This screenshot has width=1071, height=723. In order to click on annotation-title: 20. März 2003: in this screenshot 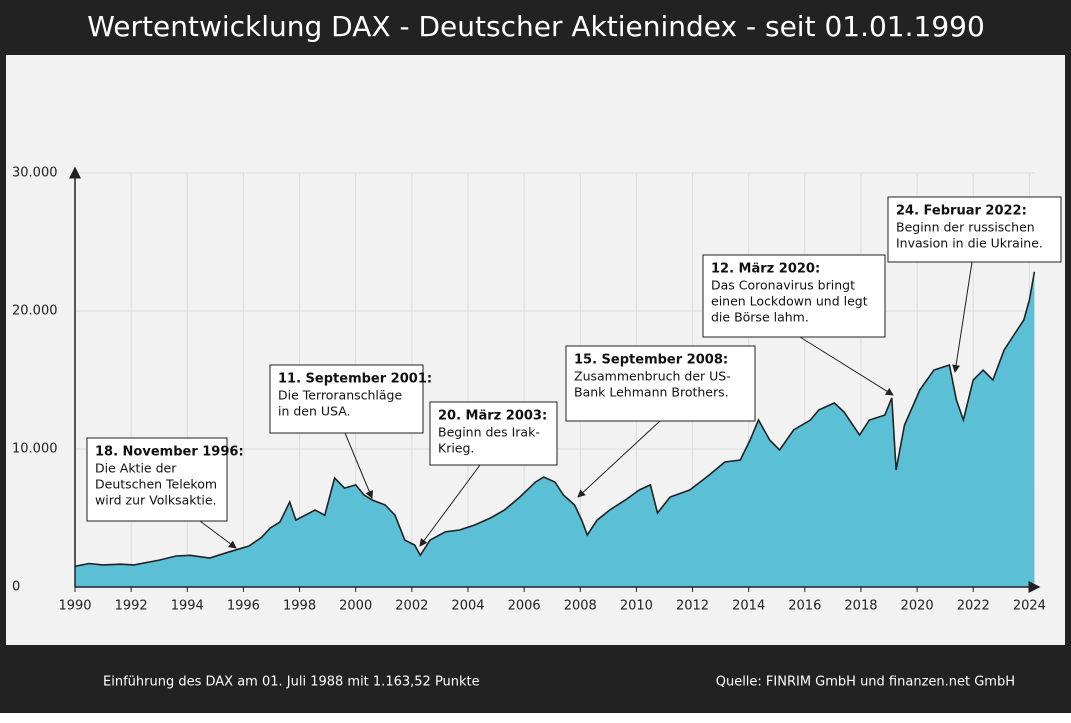, I will do `click(492, 416)`.